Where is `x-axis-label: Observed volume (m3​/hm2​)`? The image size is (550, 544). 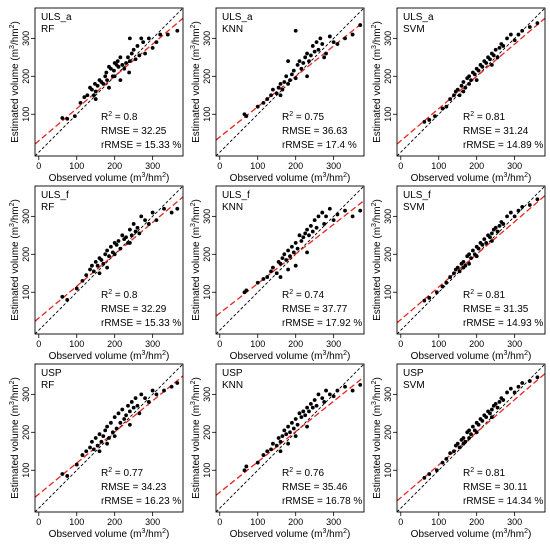
x-axis-label: Observed volume (m3​/hm2​) is located at coordinates (471, 533).